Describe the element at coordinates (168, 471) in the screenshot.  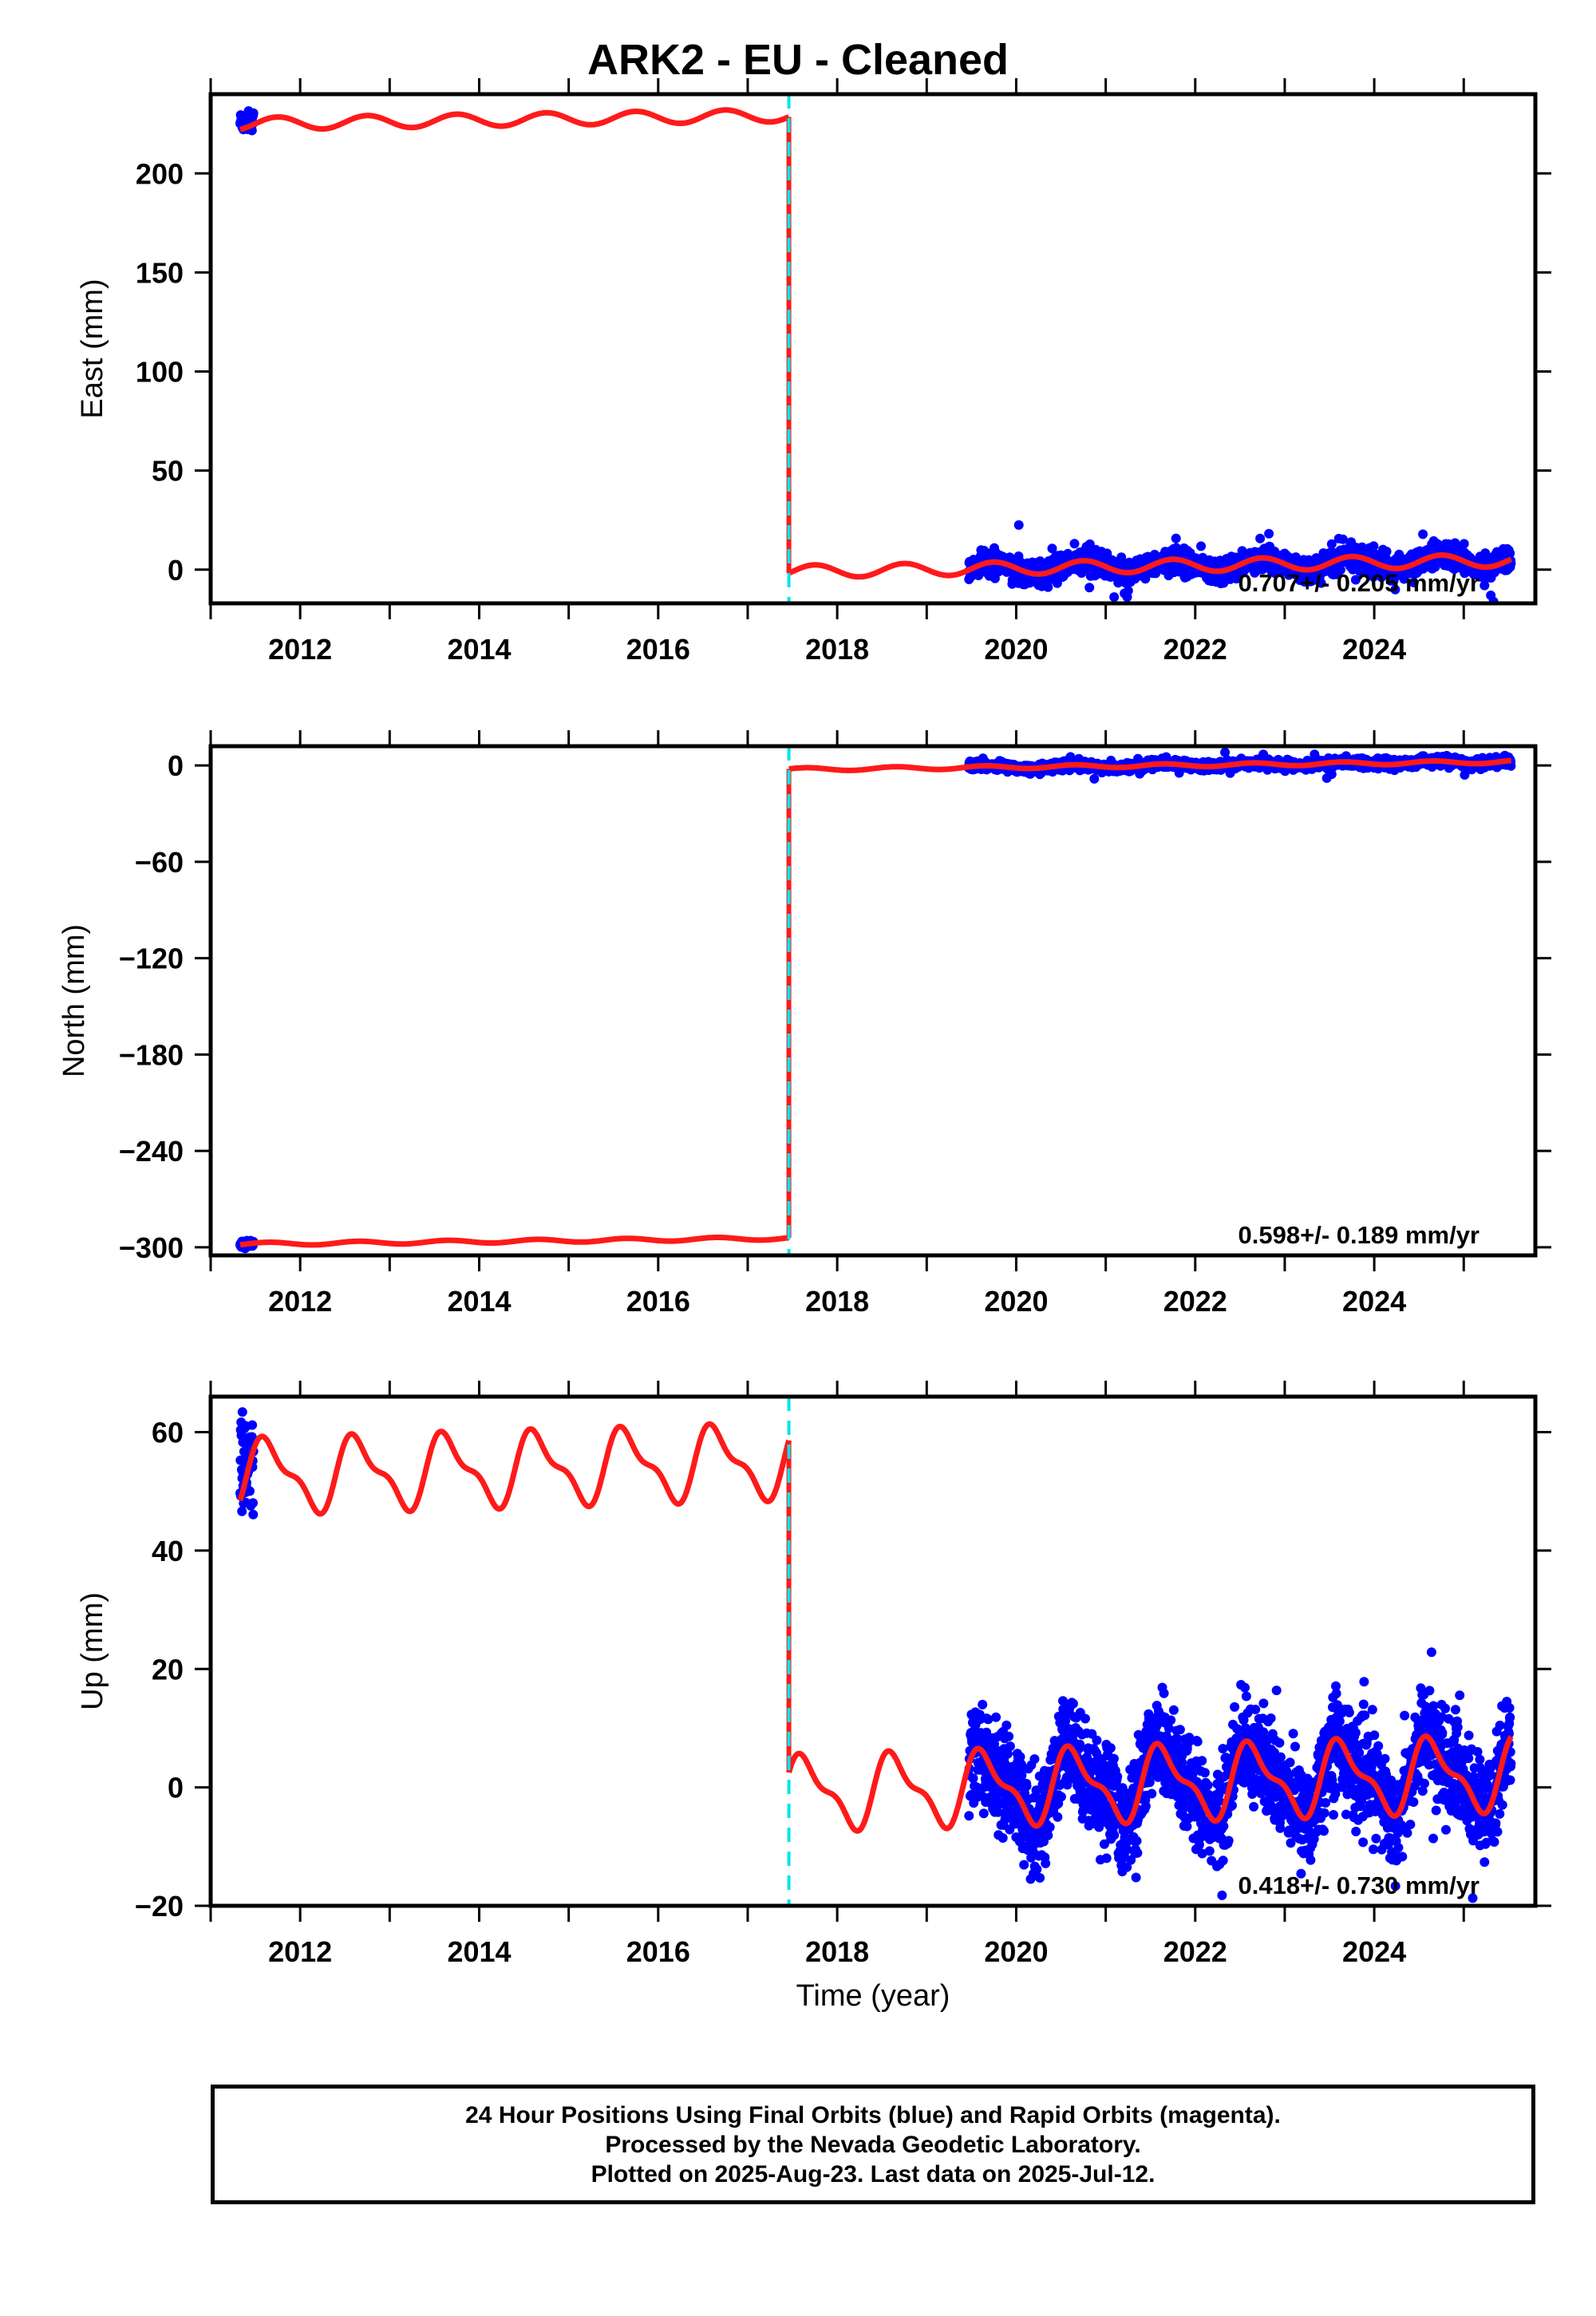
I see `y-tick-label: 50` at that location.